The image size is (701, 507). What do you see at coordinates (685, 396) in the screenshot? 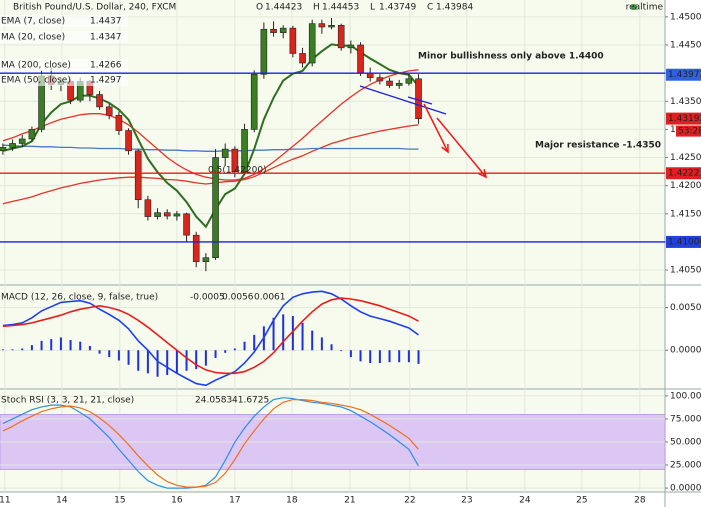
I see `y-tick-label: 100.0000` at bounding box center [685, 396].